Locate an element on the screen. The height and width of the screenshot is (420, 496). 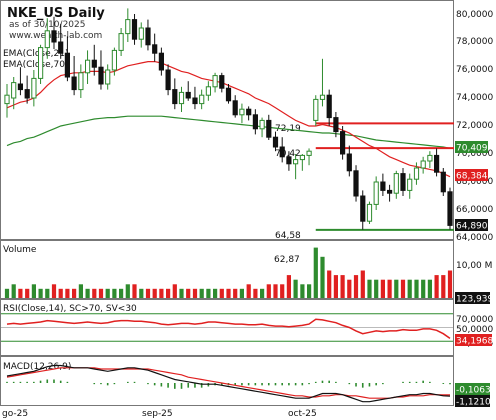
svg-text: 34,1968 is located at coordinates (474, 342).